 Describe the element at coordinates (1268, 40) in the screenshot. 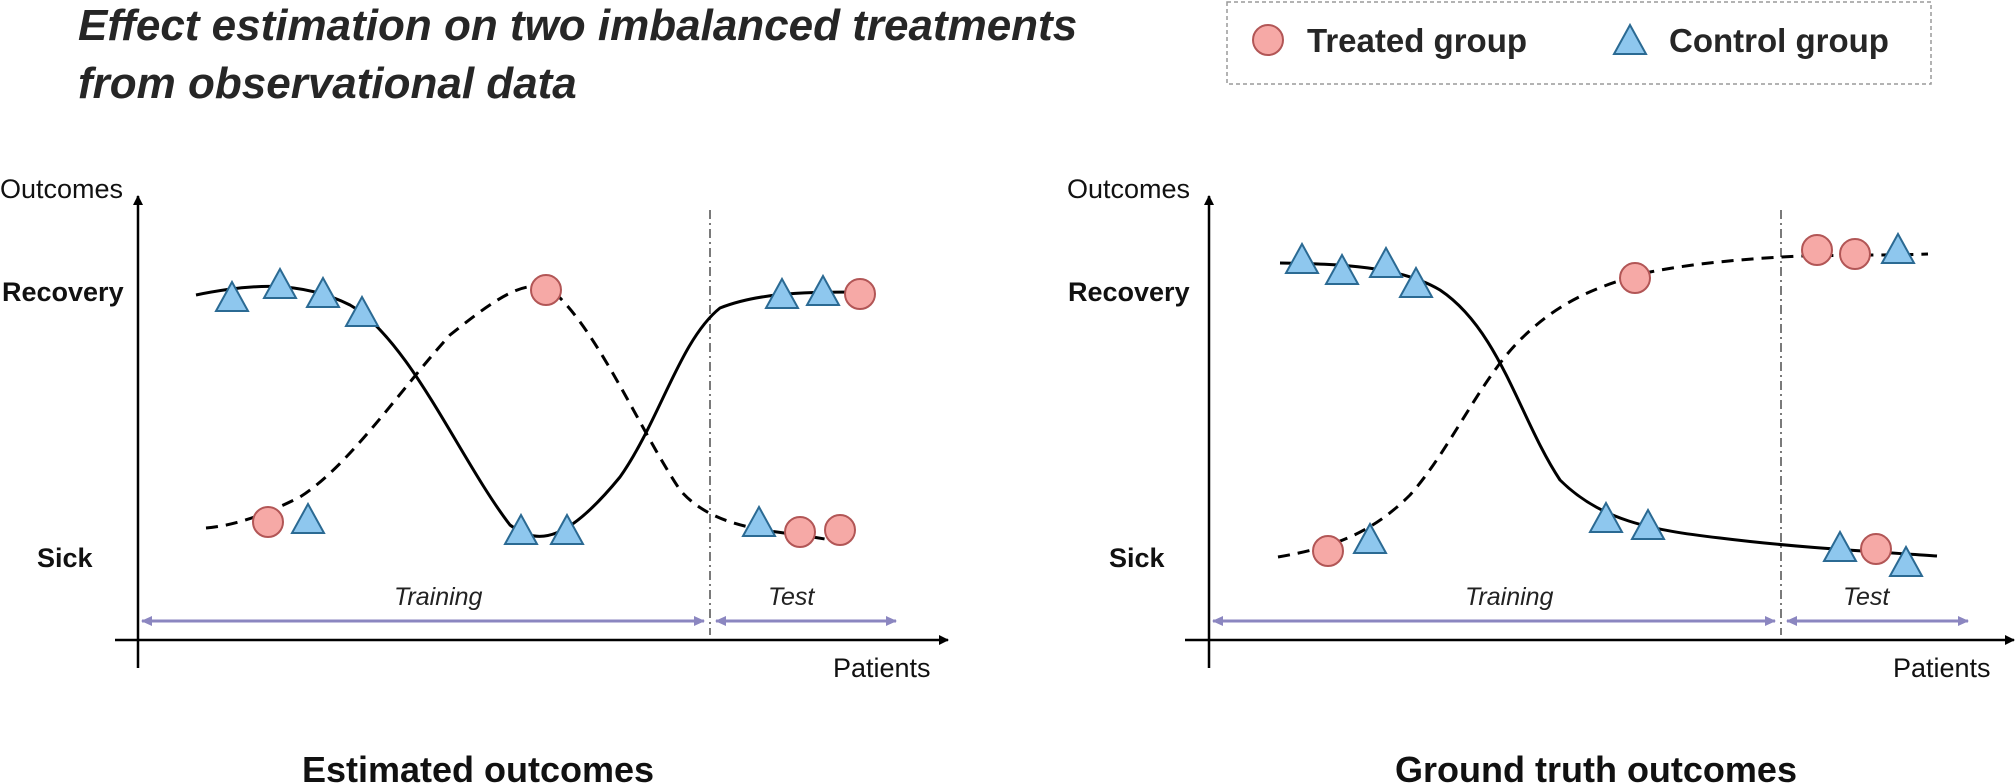

I see `circle-marker-icon` at that location.